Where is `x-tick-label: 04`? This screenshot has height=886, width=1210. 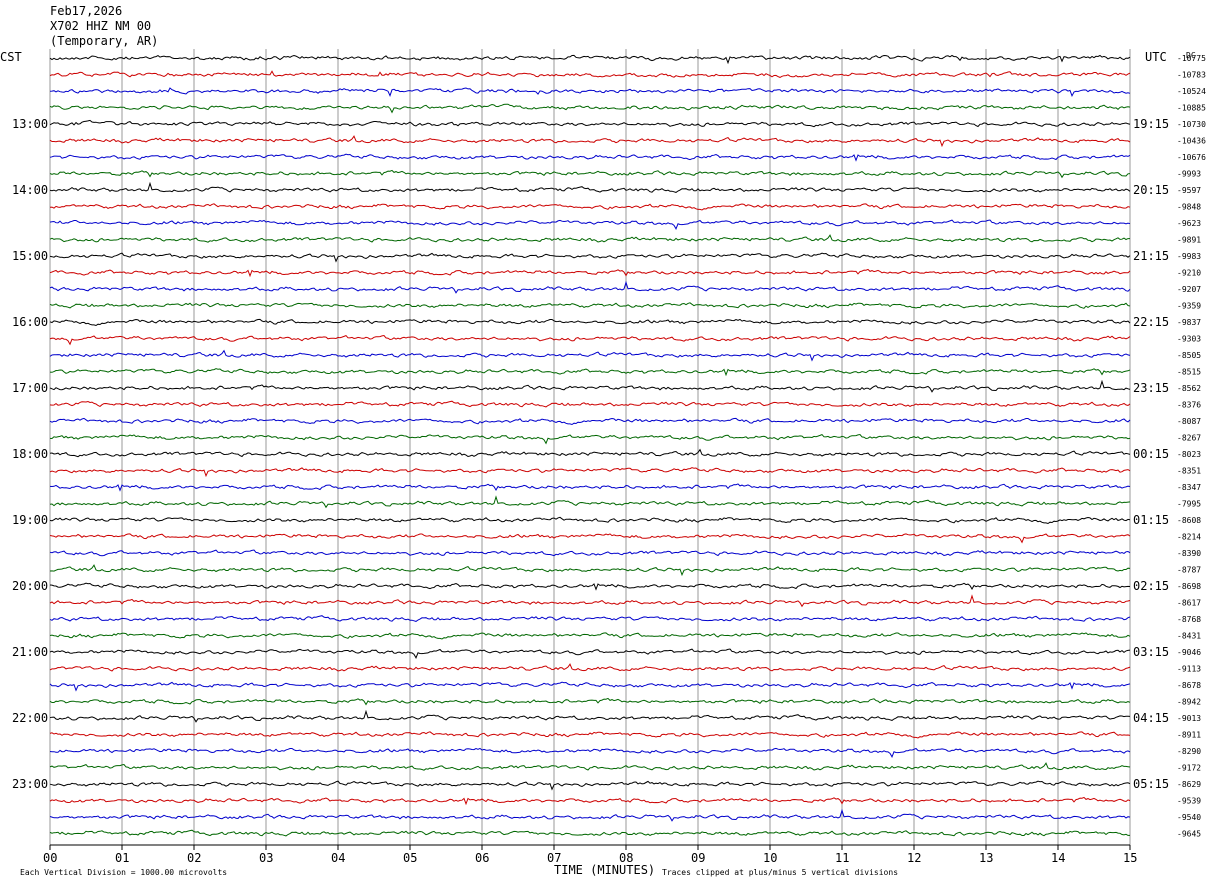 x-tick-label: 04 is located at coordinates (338, 858).